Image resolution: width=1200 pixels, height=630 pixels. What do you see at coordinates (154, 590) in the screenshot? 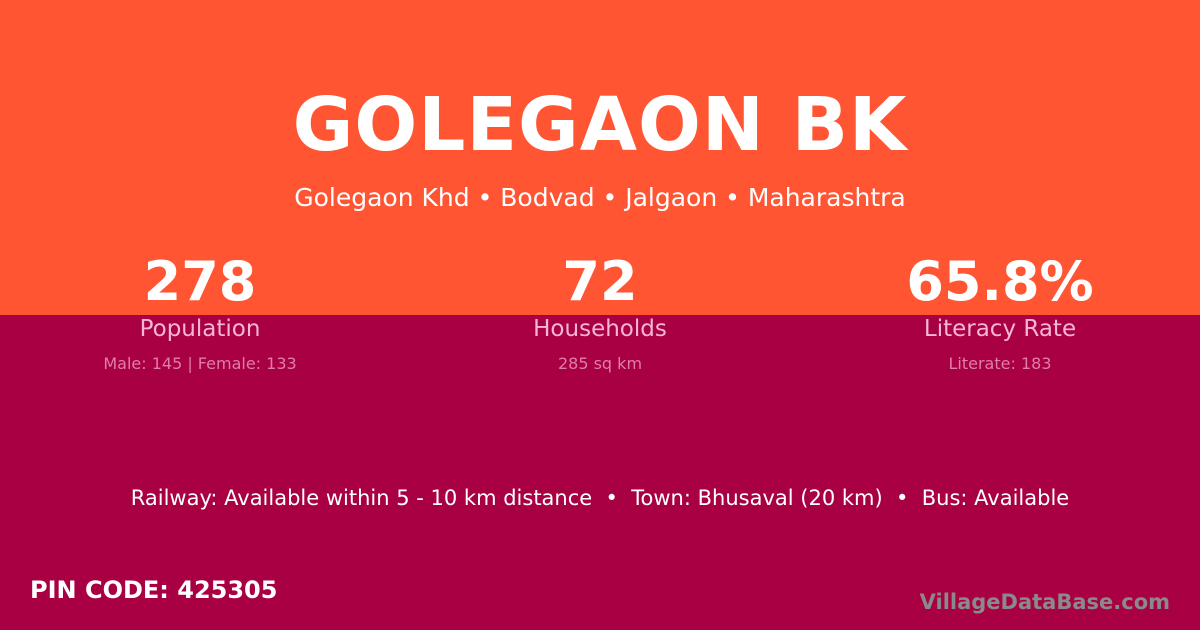
I see `pin-code: PIN CODE: 425305` at bounding box center [154, 590].